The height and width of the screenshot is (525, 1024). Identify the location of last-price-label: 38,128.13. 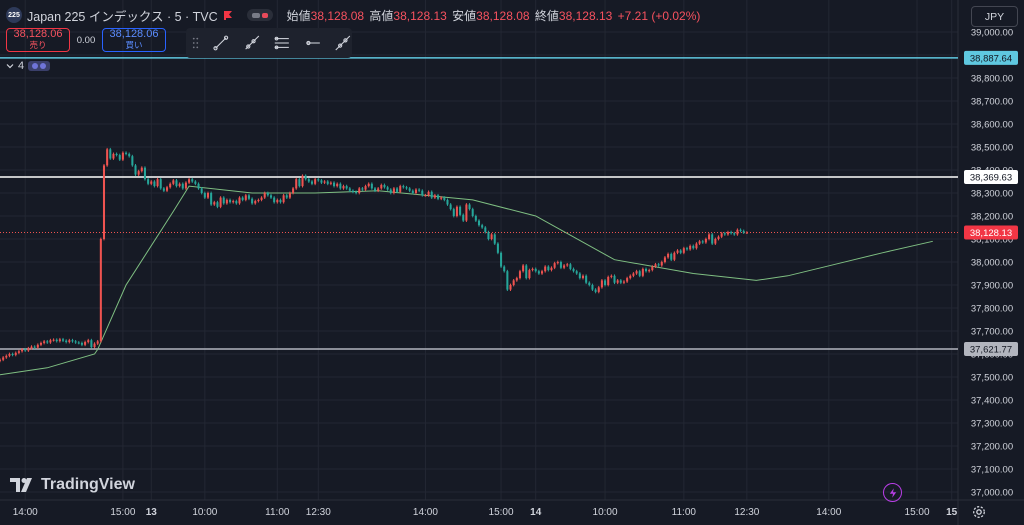
(991, 233).